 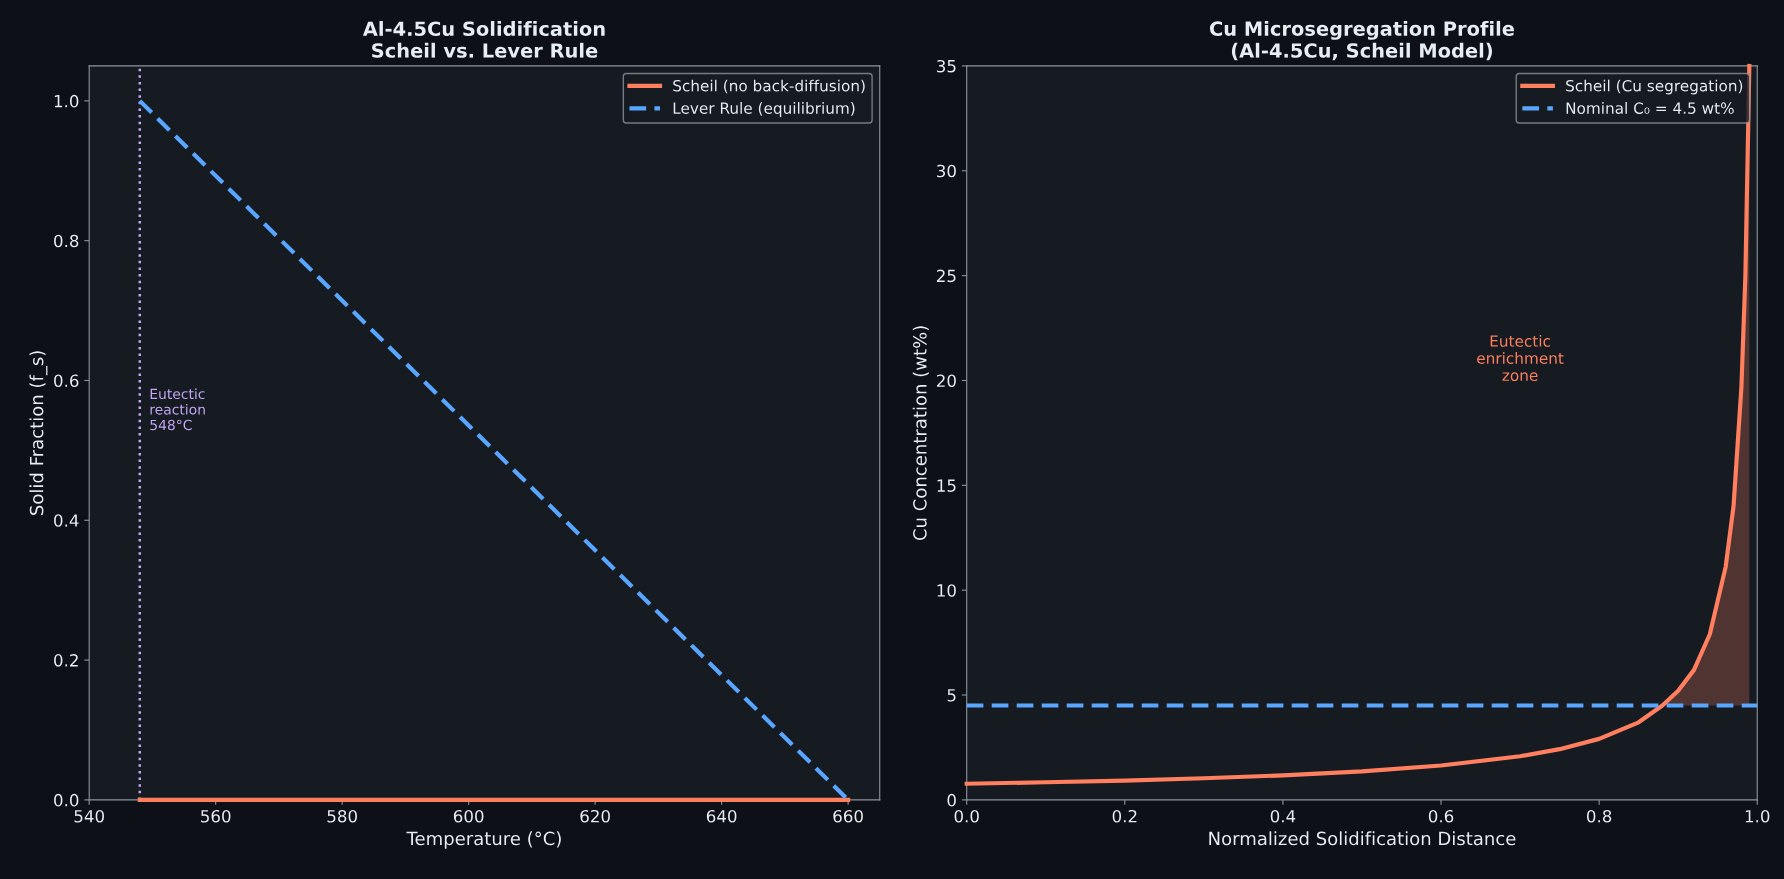 What do you see at coordinates (1362, 40) in the screenshot?
I see `chart-title: Cu Microsegregation Profile (Al-4.5Cu, Scheil Model)` at bounding box center [1362, 40].